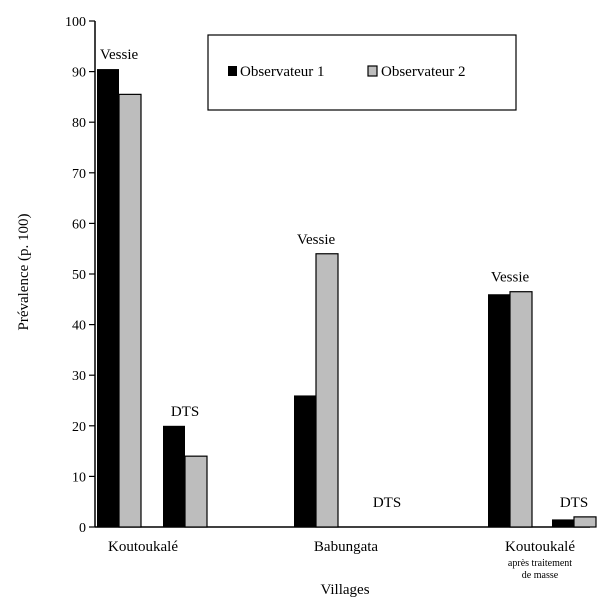  Describe the element at coordinates (79, 174) in the screenshot. I see `y-tick-label: 70` at that location.